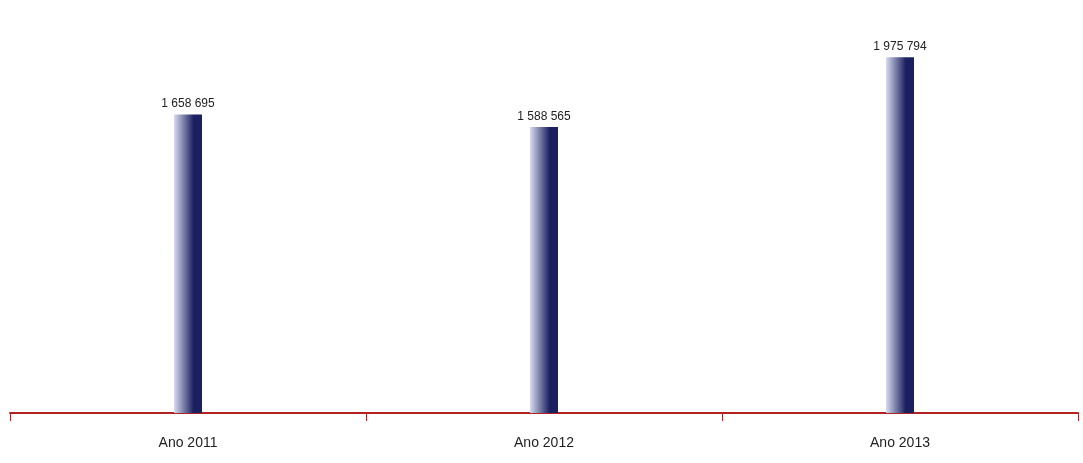  I want to click on data-label: 1 658 695, so click(188, 103).